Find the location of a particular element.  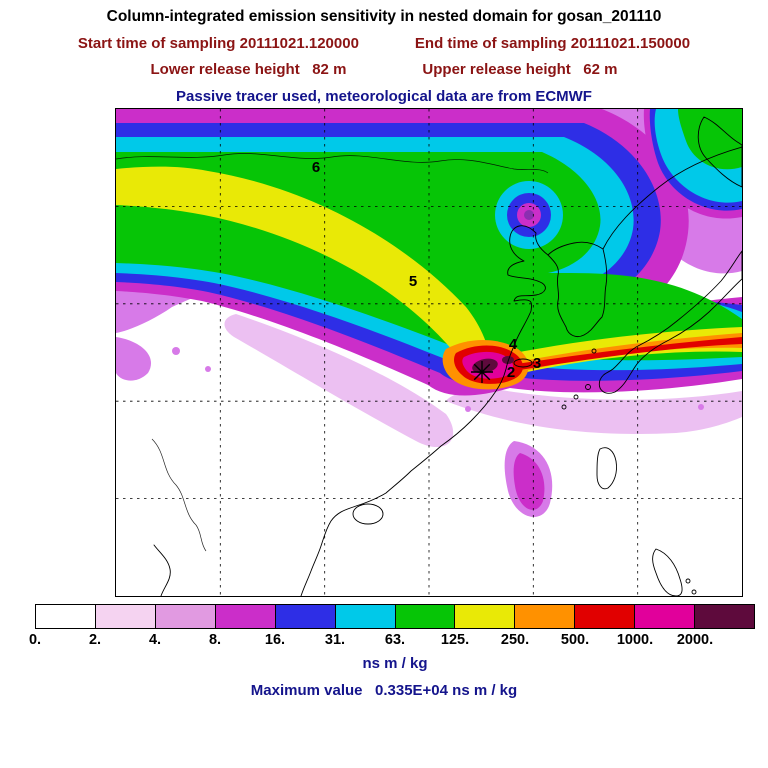

colorbar-tick-labels: 0. 2. 4. 8. 16. 31. 63. 125. 250. 500. 1000. 2000. is located at coordinates (392, 641).